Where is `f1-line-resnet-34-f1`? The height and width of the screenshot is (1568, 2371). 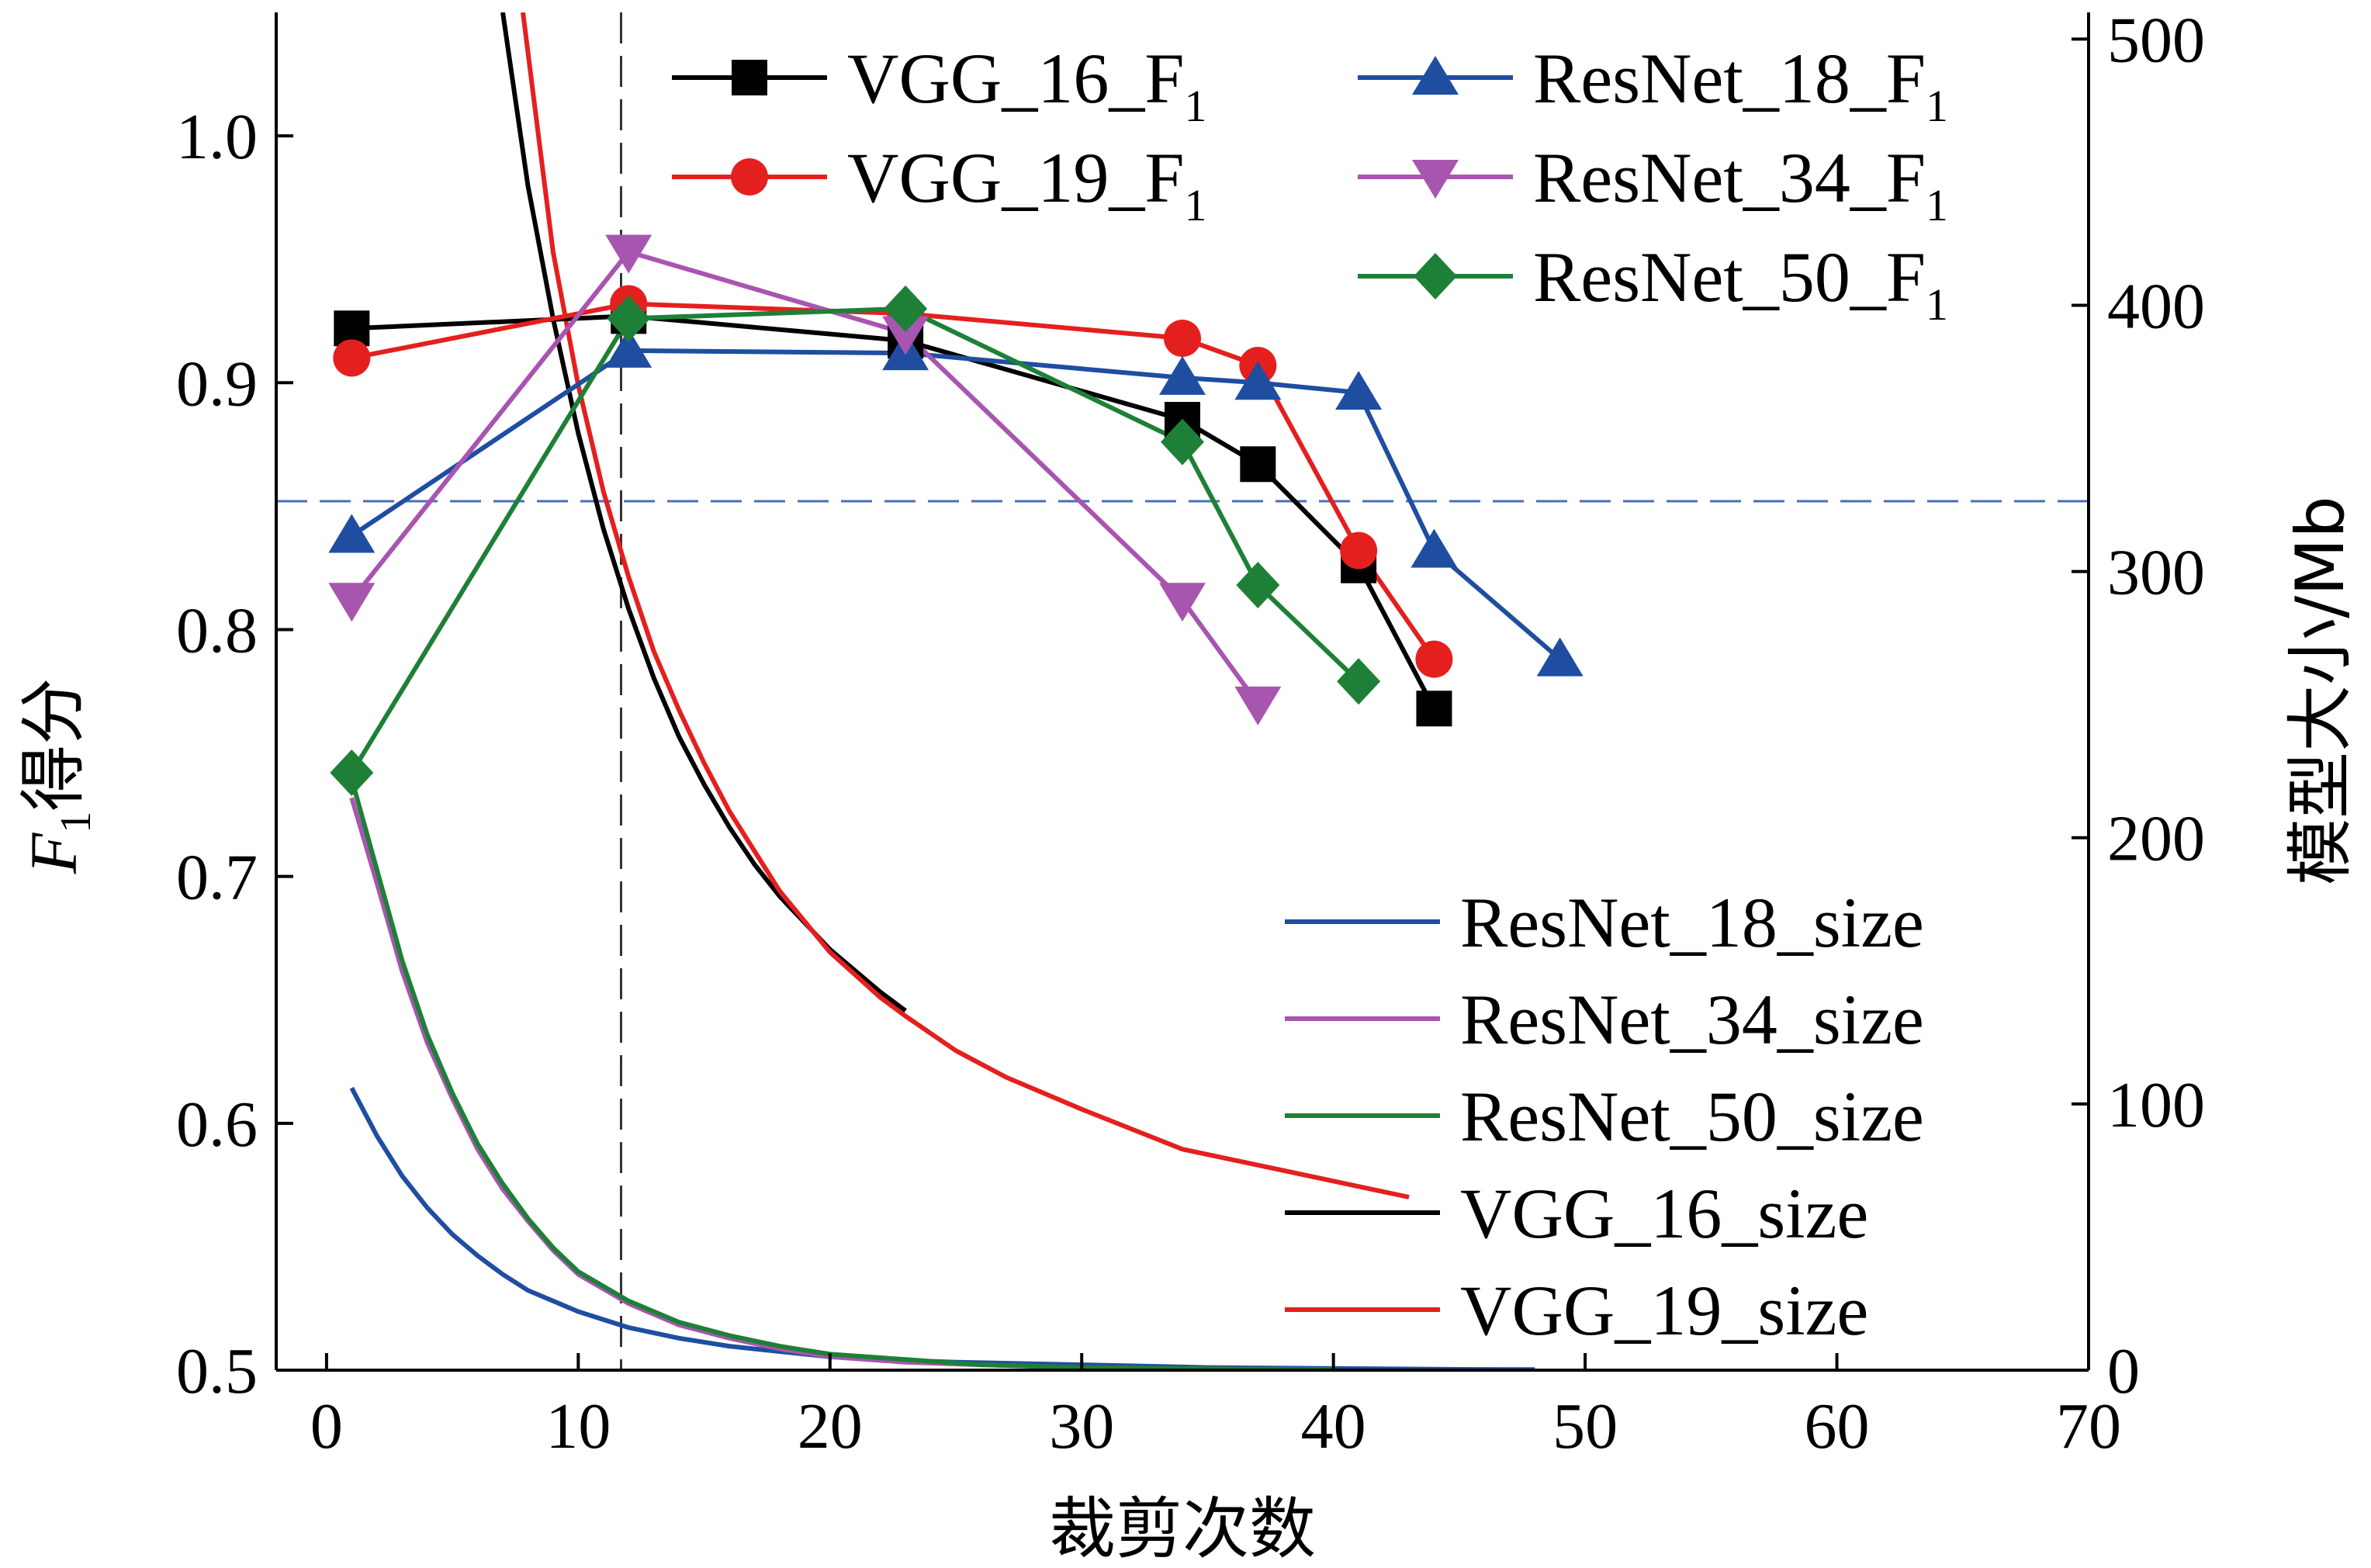
f1-line-resnet-34-f1 is located at coordinates (804, 477).